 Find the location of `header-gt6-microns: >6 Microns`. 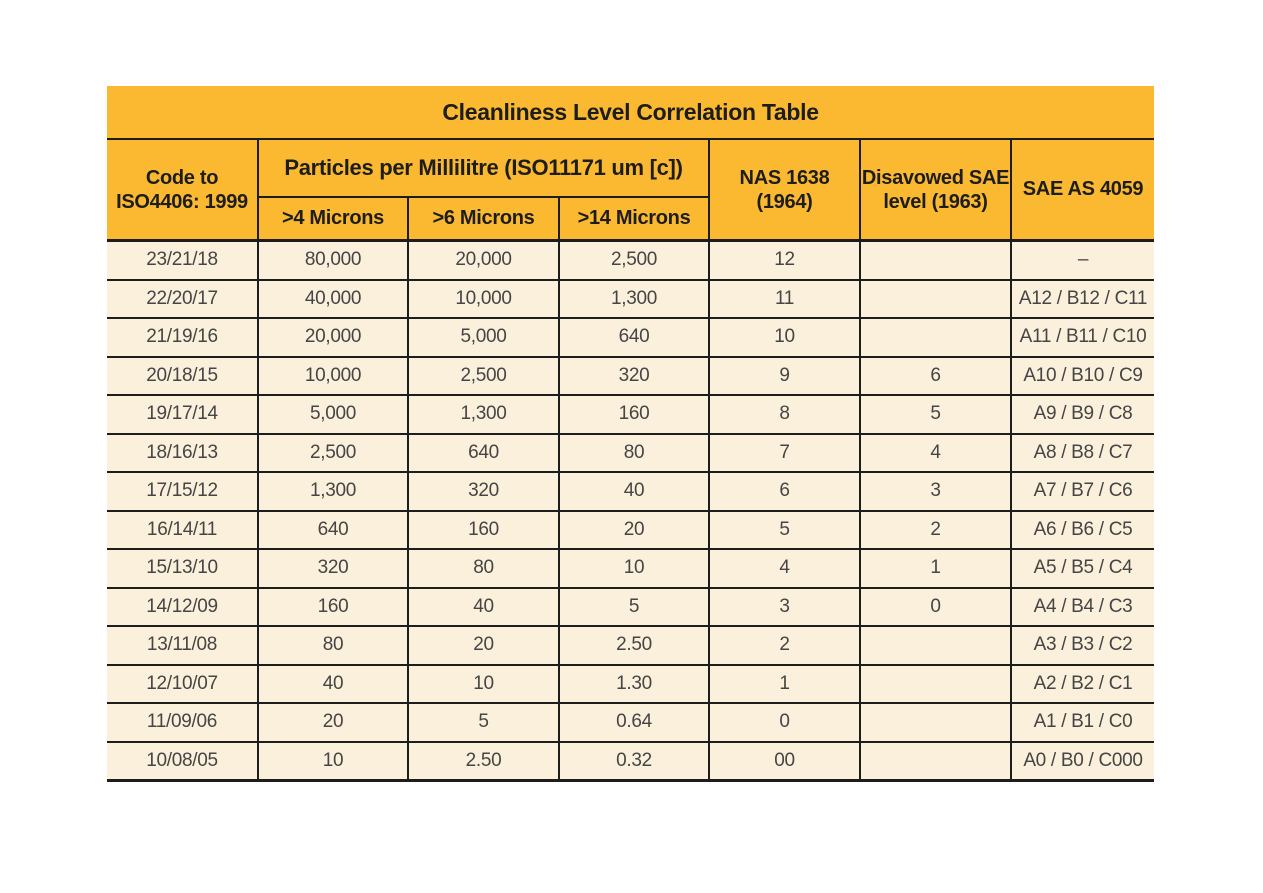

header-gt6-microns: >6 Microns is located at coordinates (484, 219).